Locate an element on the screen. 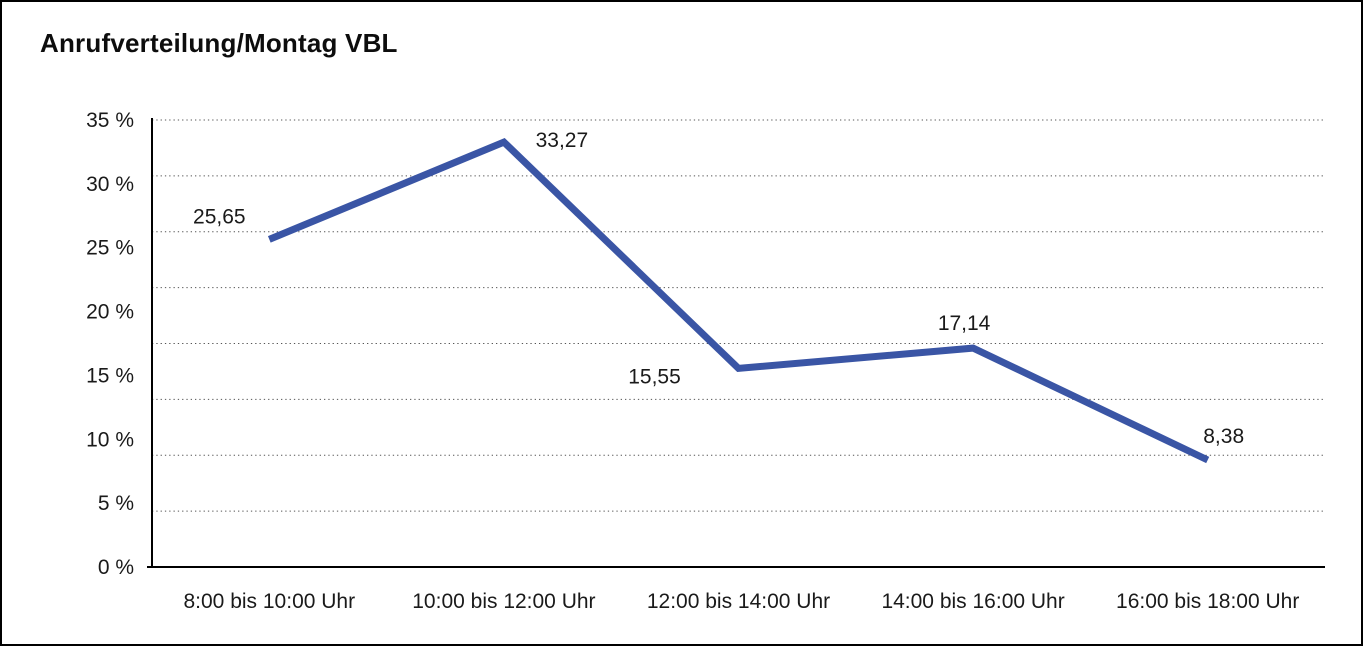 The width and height of the screenshot is (1363, 646). data-point-label: 8,38 is located at coordinates (1223, 436).